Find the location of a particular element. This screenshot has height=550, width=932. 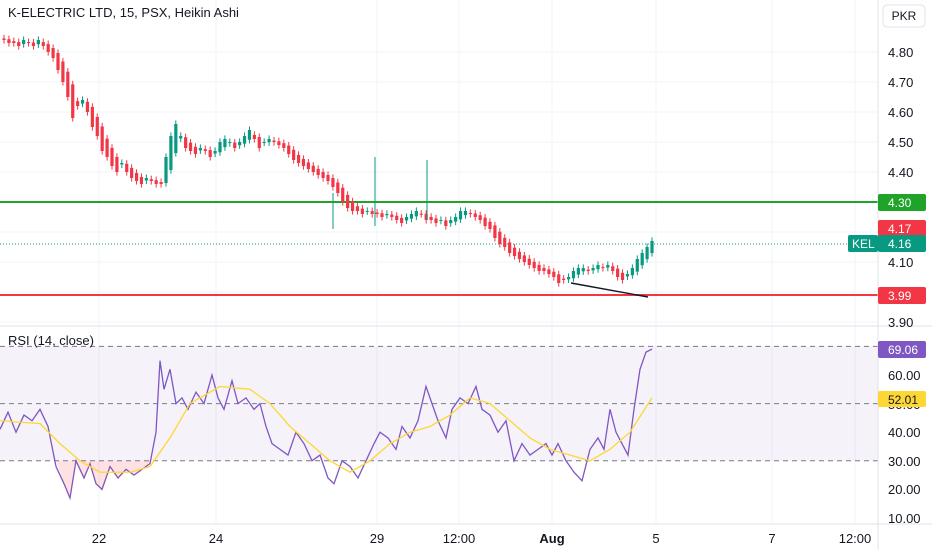

time-tick: Aug is located at coordinates (551, 538).